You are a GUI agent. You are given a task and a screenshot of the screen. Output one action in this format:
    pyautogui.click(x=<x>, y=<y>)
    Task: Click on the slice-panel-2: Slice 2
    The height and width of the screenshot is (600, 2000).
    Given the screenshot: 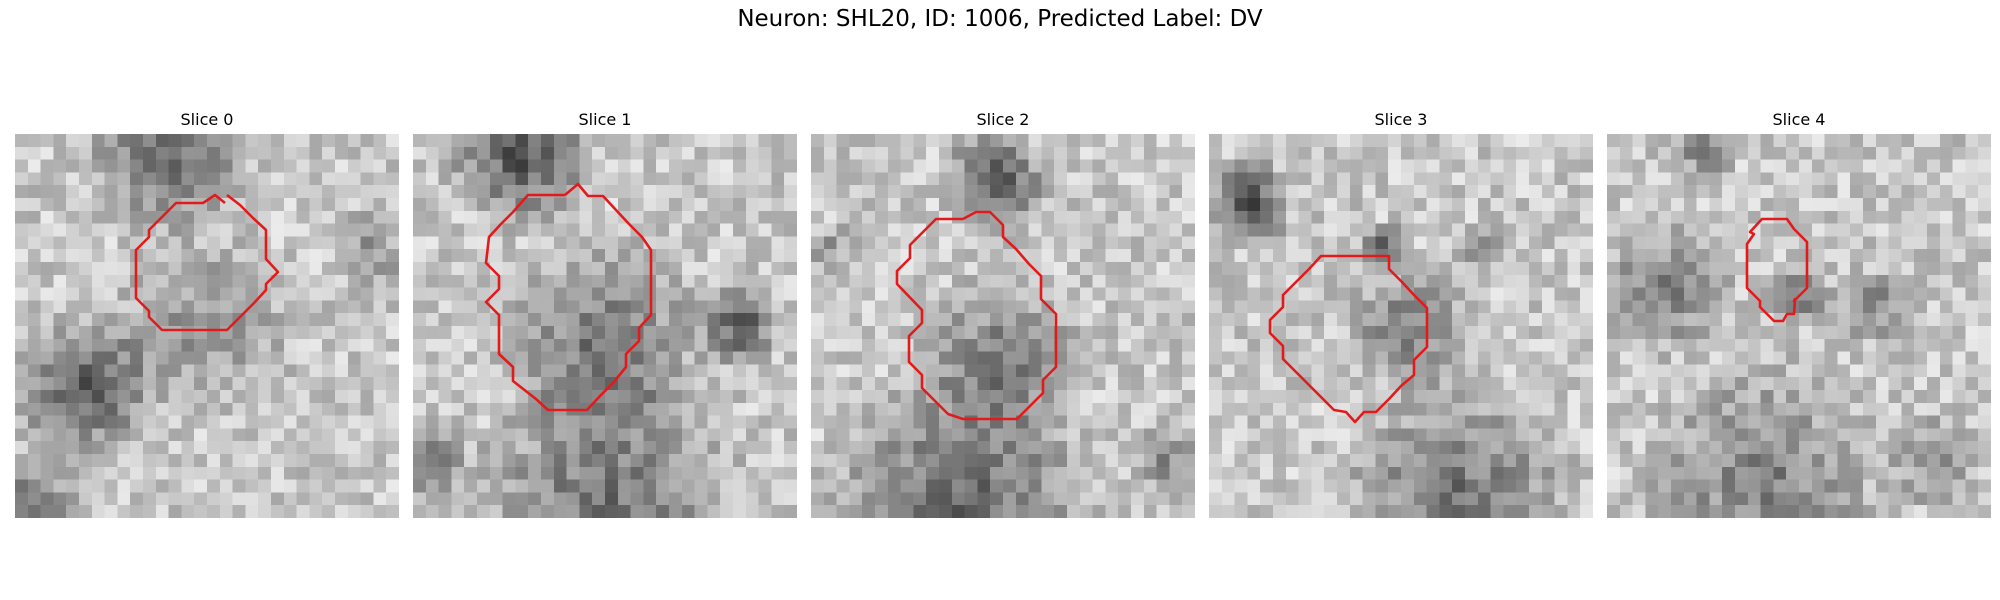 What is the action you would take?
    pyautogui.click(x=1003, y=313)
    